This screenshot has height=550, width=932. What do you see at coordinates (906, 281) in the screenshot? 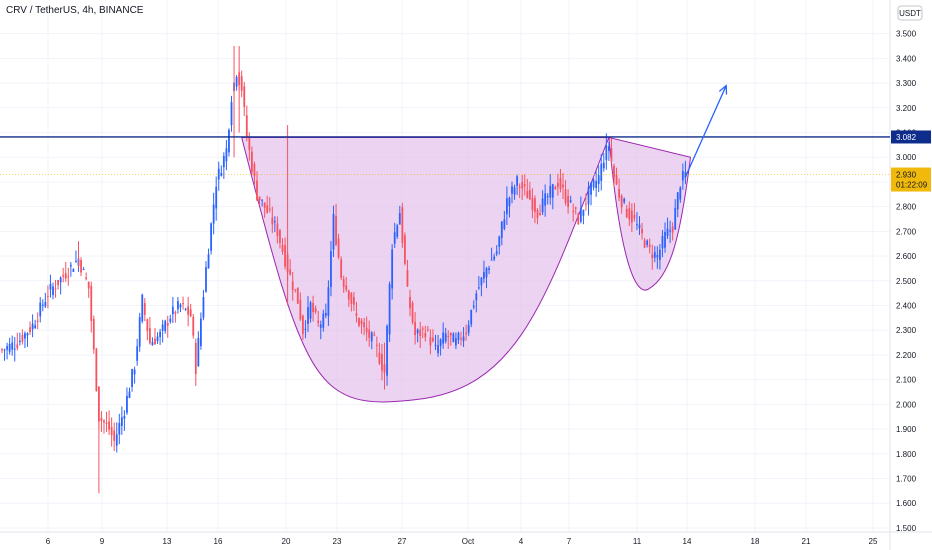
I see `y-tick-label: 2.500` at bounding box center [906, 281].